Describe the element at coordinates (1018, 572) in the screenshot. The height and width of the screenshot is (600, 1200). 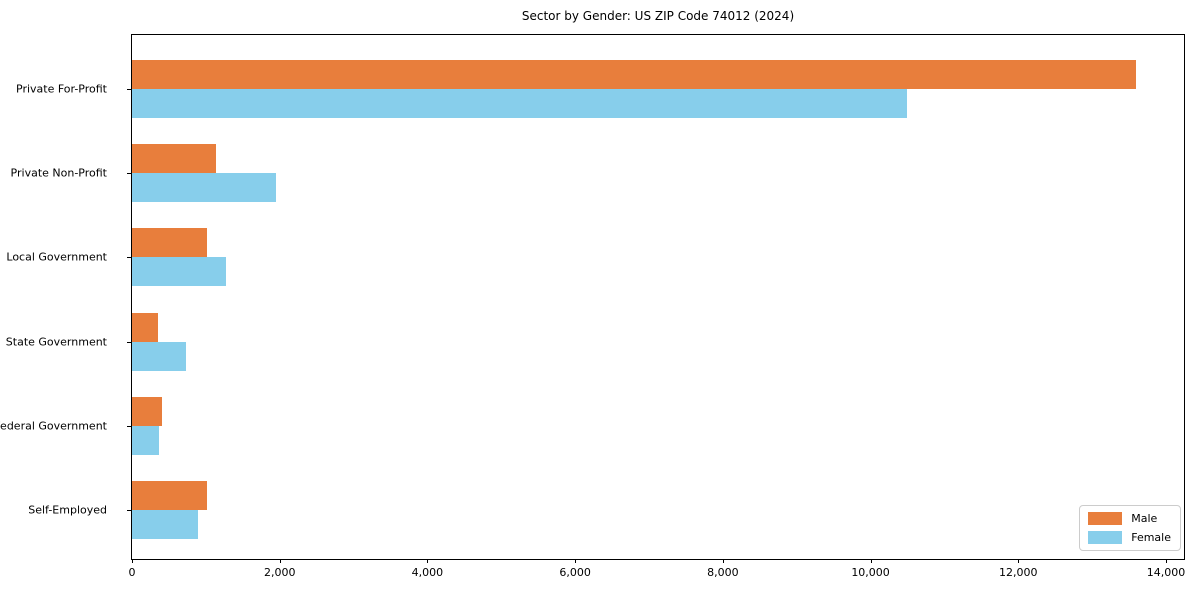
I see `x-tick-label: 12,000` at that location.